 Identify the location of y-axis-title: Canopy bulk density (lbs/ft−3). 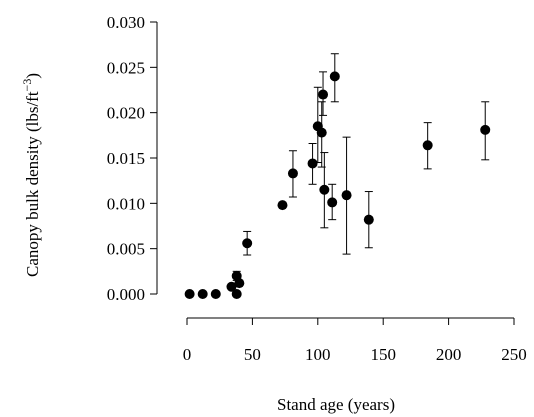
(31, 175).